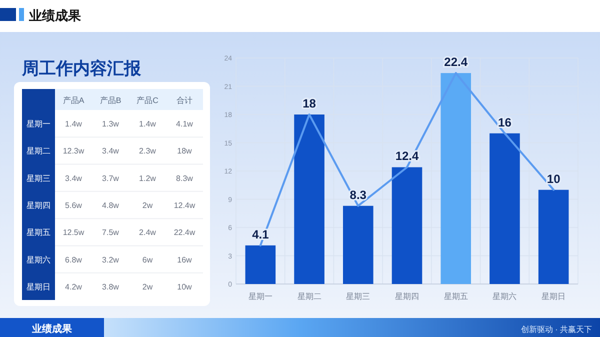  What do you see at coordinates (73, 233) in the screenshot?
I see `text: 12.5w` at bounding box center [73, 233].